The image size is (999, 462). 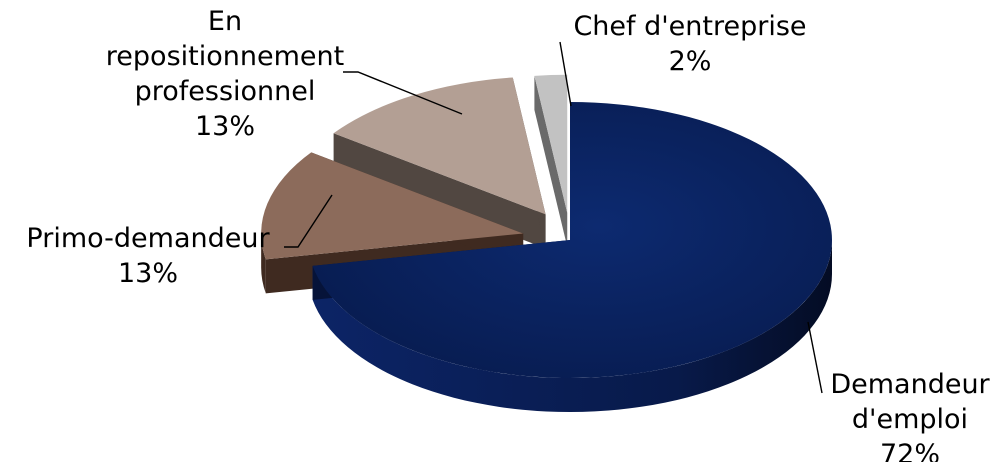 What do you see at coordinates (225, 21) in the screenshot?
I see `data-label-name-2: En` at bounding box center [225, 21].